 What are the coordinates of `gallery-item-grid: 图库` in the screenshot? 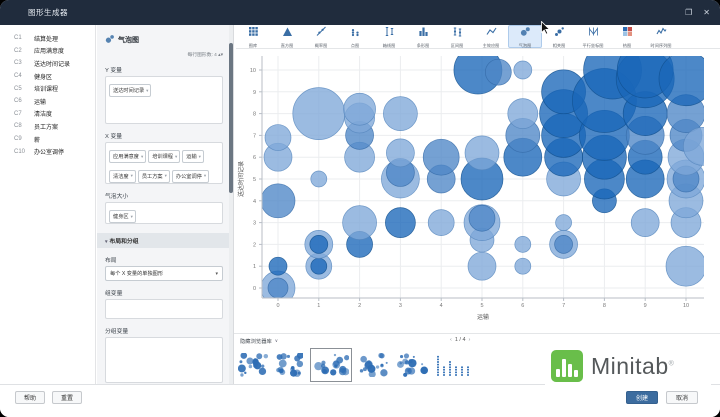 It's located at (253, 36).